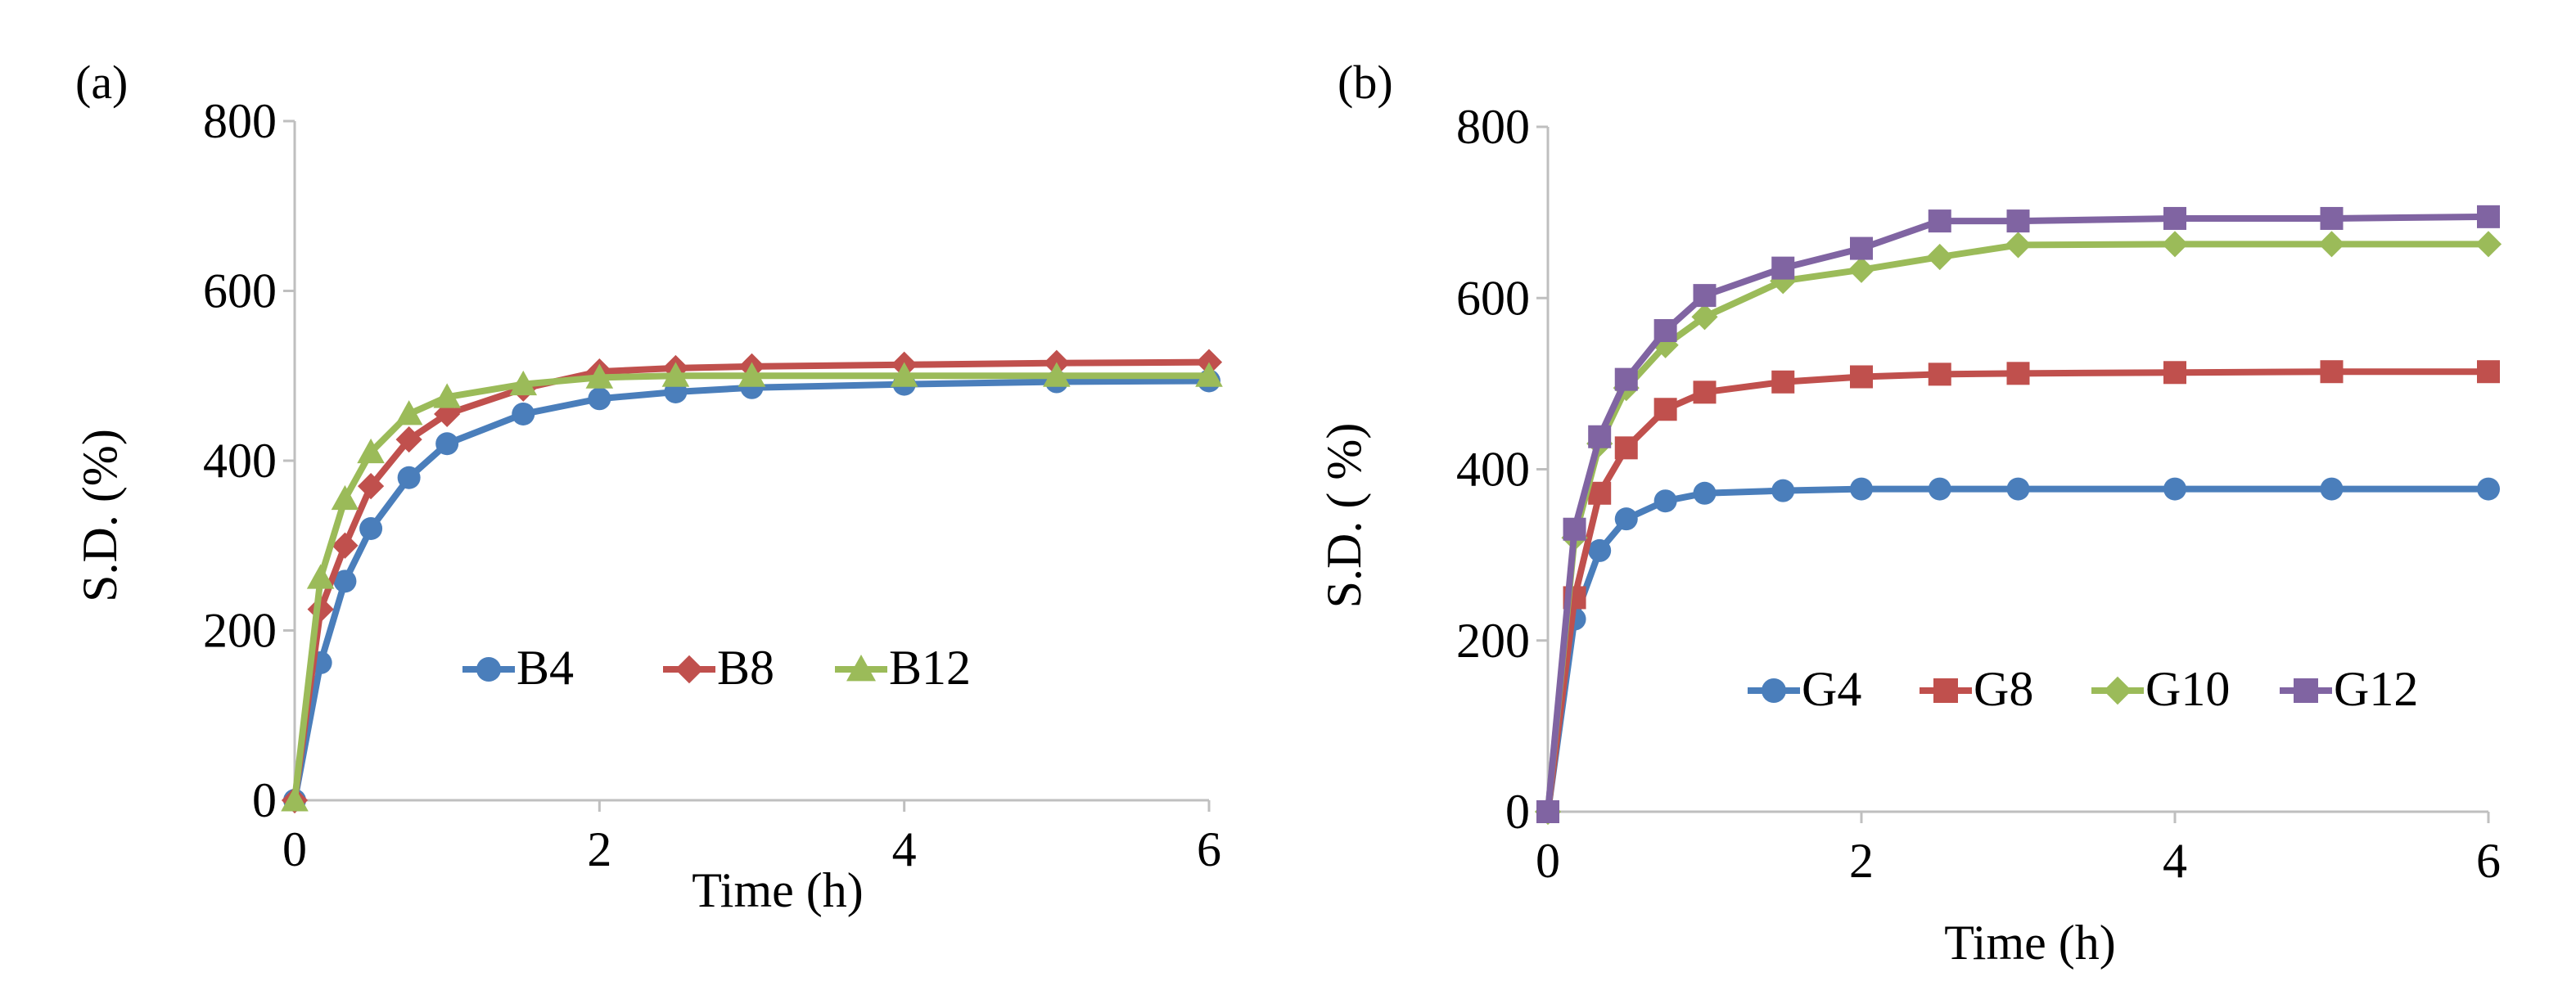 This screenshot has width=2576, height=1004. I want to click on panel-a-x-tick-label: 6, so click(1209, 849).